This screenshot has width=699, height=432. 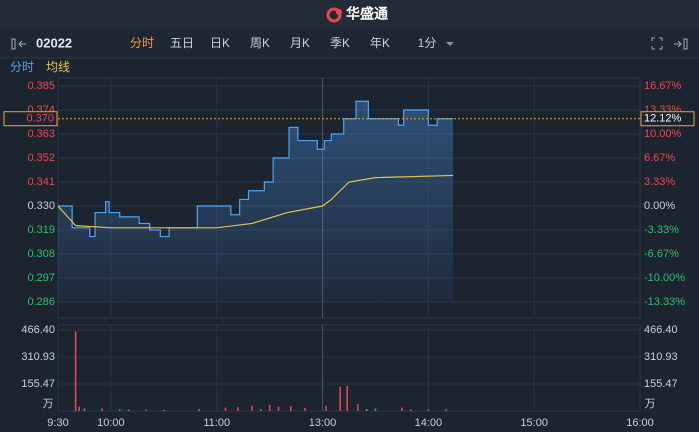 I want to click on tab: 1分, so click(x=427, y=43).